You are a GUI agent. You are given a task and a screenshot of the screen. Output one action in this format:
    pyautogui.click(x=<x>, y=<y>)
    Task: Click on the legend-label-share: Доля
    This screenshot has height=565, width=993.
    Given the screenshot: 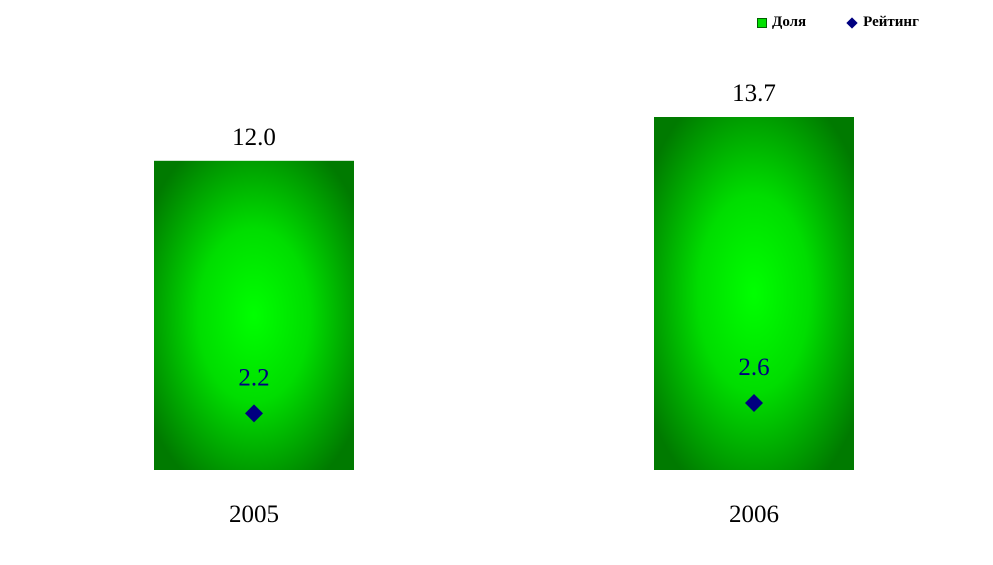 What is the action you would take?
    pyautogui.click(x=789, y=22)
    